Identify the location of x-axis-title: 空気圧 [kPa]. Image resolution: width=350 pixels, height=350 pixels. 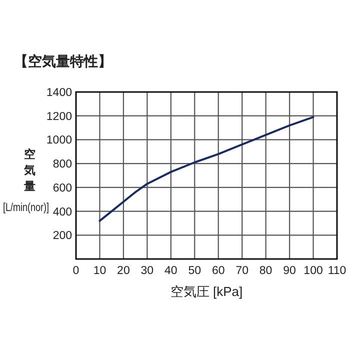
(206, 291).